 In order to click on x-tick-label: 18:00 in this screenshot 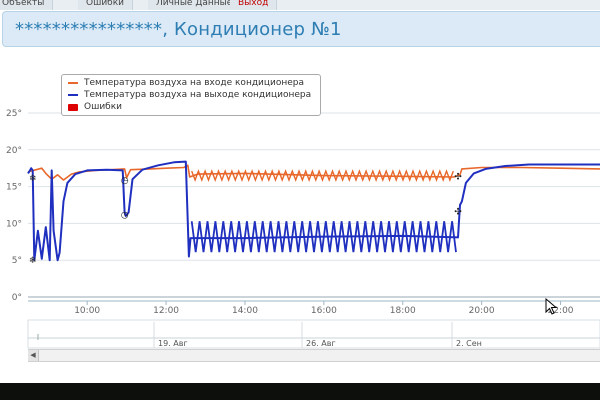, I will do `click(403, 311)`.